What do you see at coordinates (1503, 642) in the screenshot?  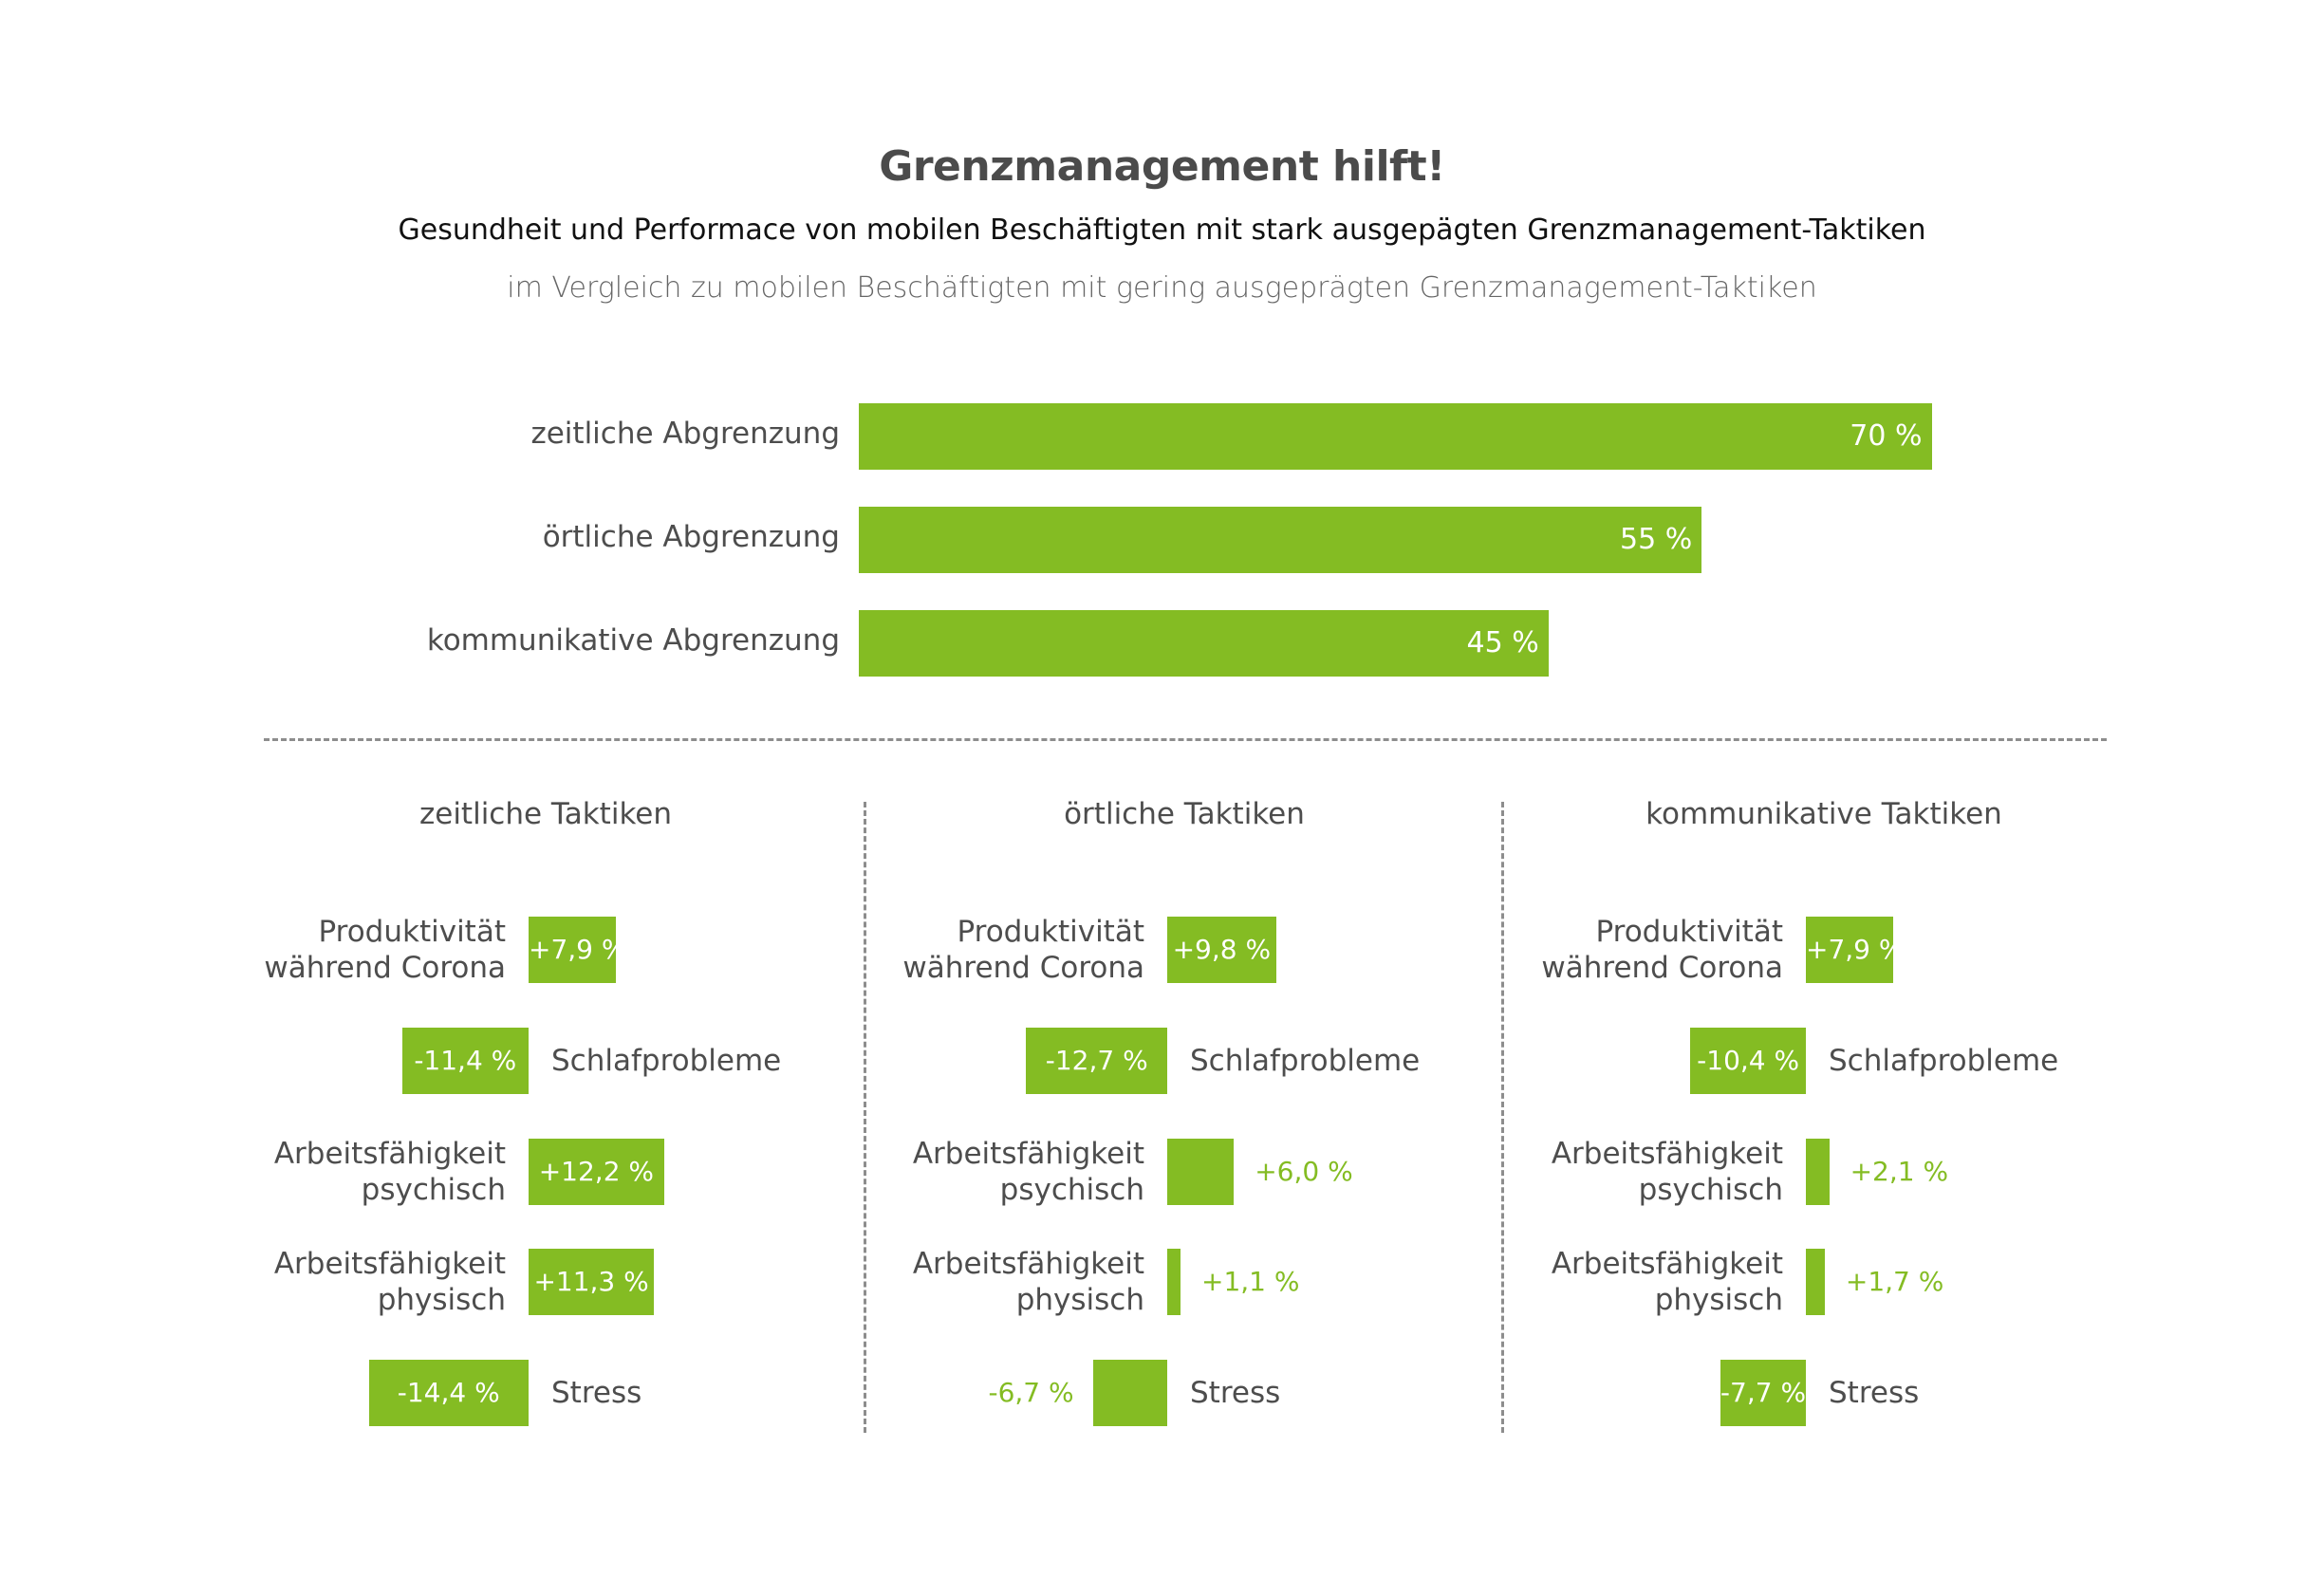 I see `top-bar-value: 45 %` at bounding box center [1503, 642].